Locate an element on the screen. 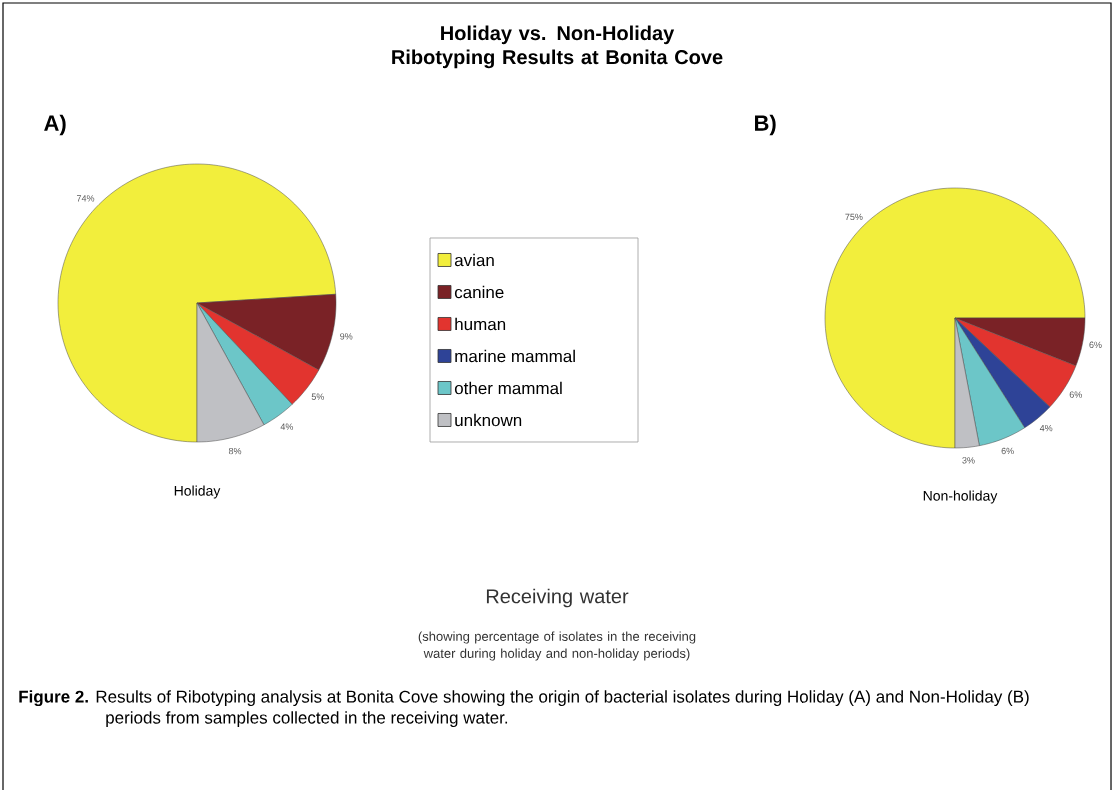 The width and height of the screenshot is (1114, 790). legend-label: human is located at coordinates (480, 324).